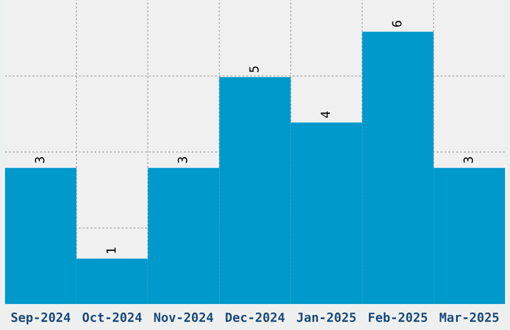  What do you see at coordinates (254, 69) in the screenshot?
I see `data-label: 5` at bounding box center [254, 69].